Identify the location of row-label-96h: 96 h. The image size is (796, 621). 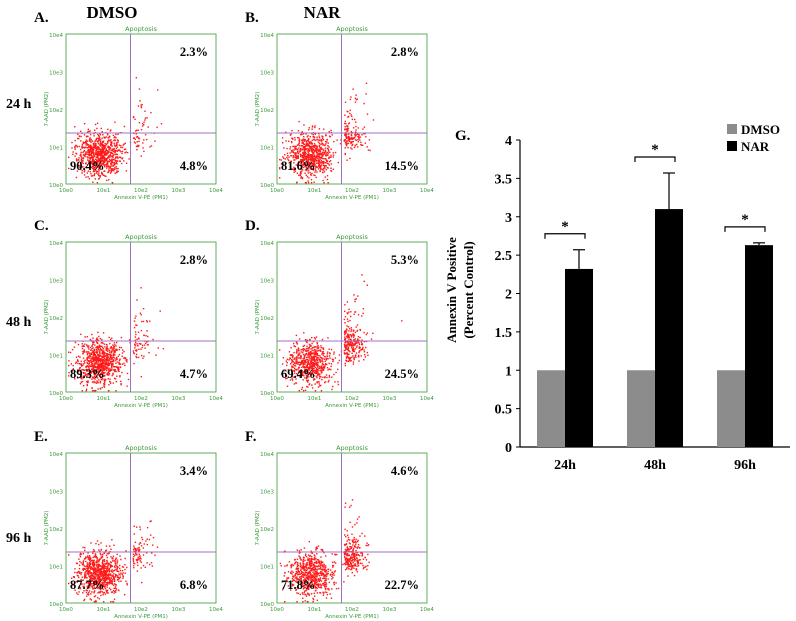
(19, 538).